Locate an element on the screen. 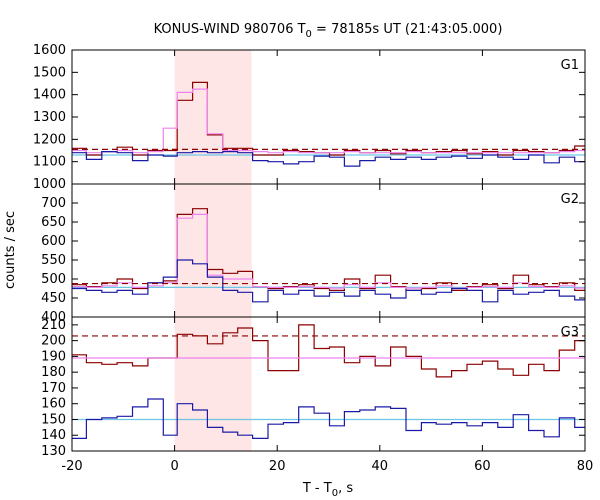  y-tick-label-g3: 190 is located at coordinates (53, 356).